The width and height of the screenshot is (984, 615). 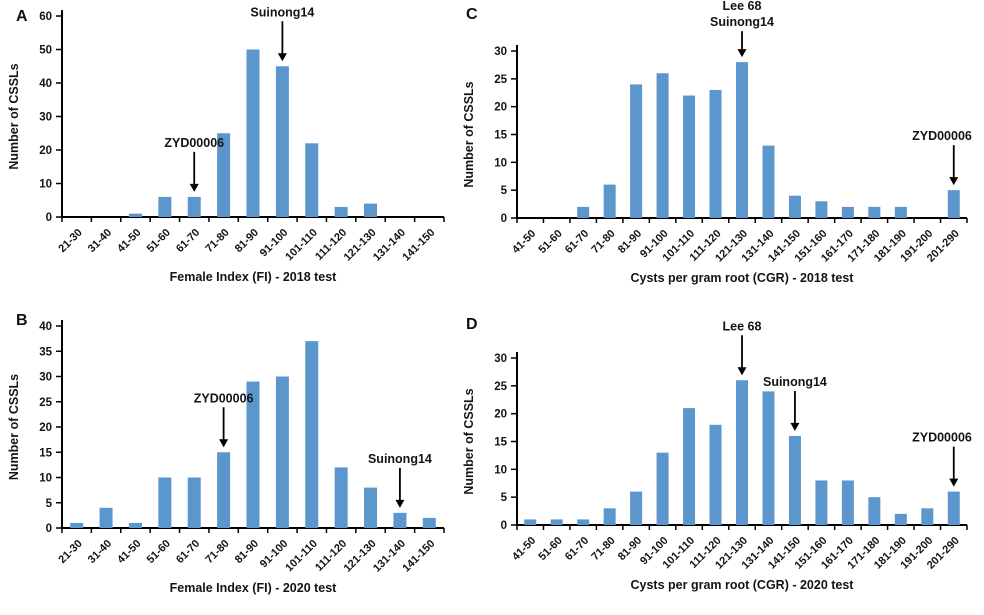 I want to click on panel-a-label: A, so click(x=22, y=16).